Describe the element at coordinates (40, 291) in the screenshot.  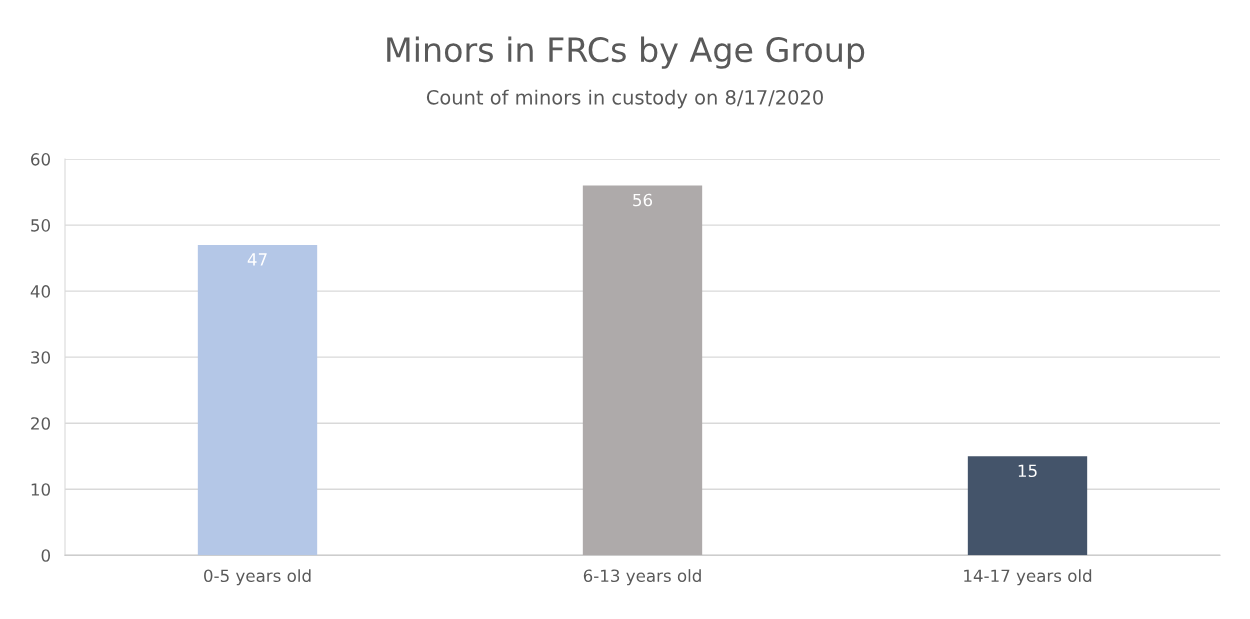
I see `y-tick-label: 40` at that location.